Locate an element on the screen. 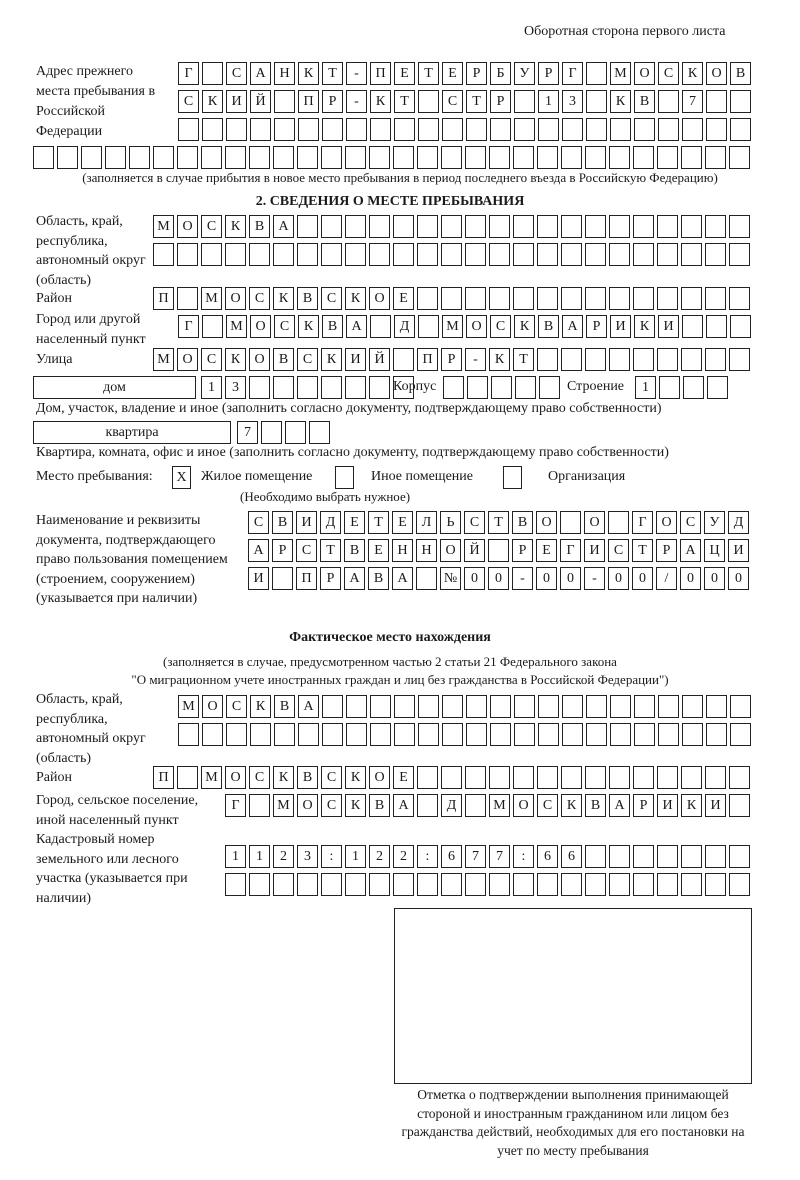 The width and height of the screenshot is (800, 1180). char-cell: Е is located at coordinates (403, 298).